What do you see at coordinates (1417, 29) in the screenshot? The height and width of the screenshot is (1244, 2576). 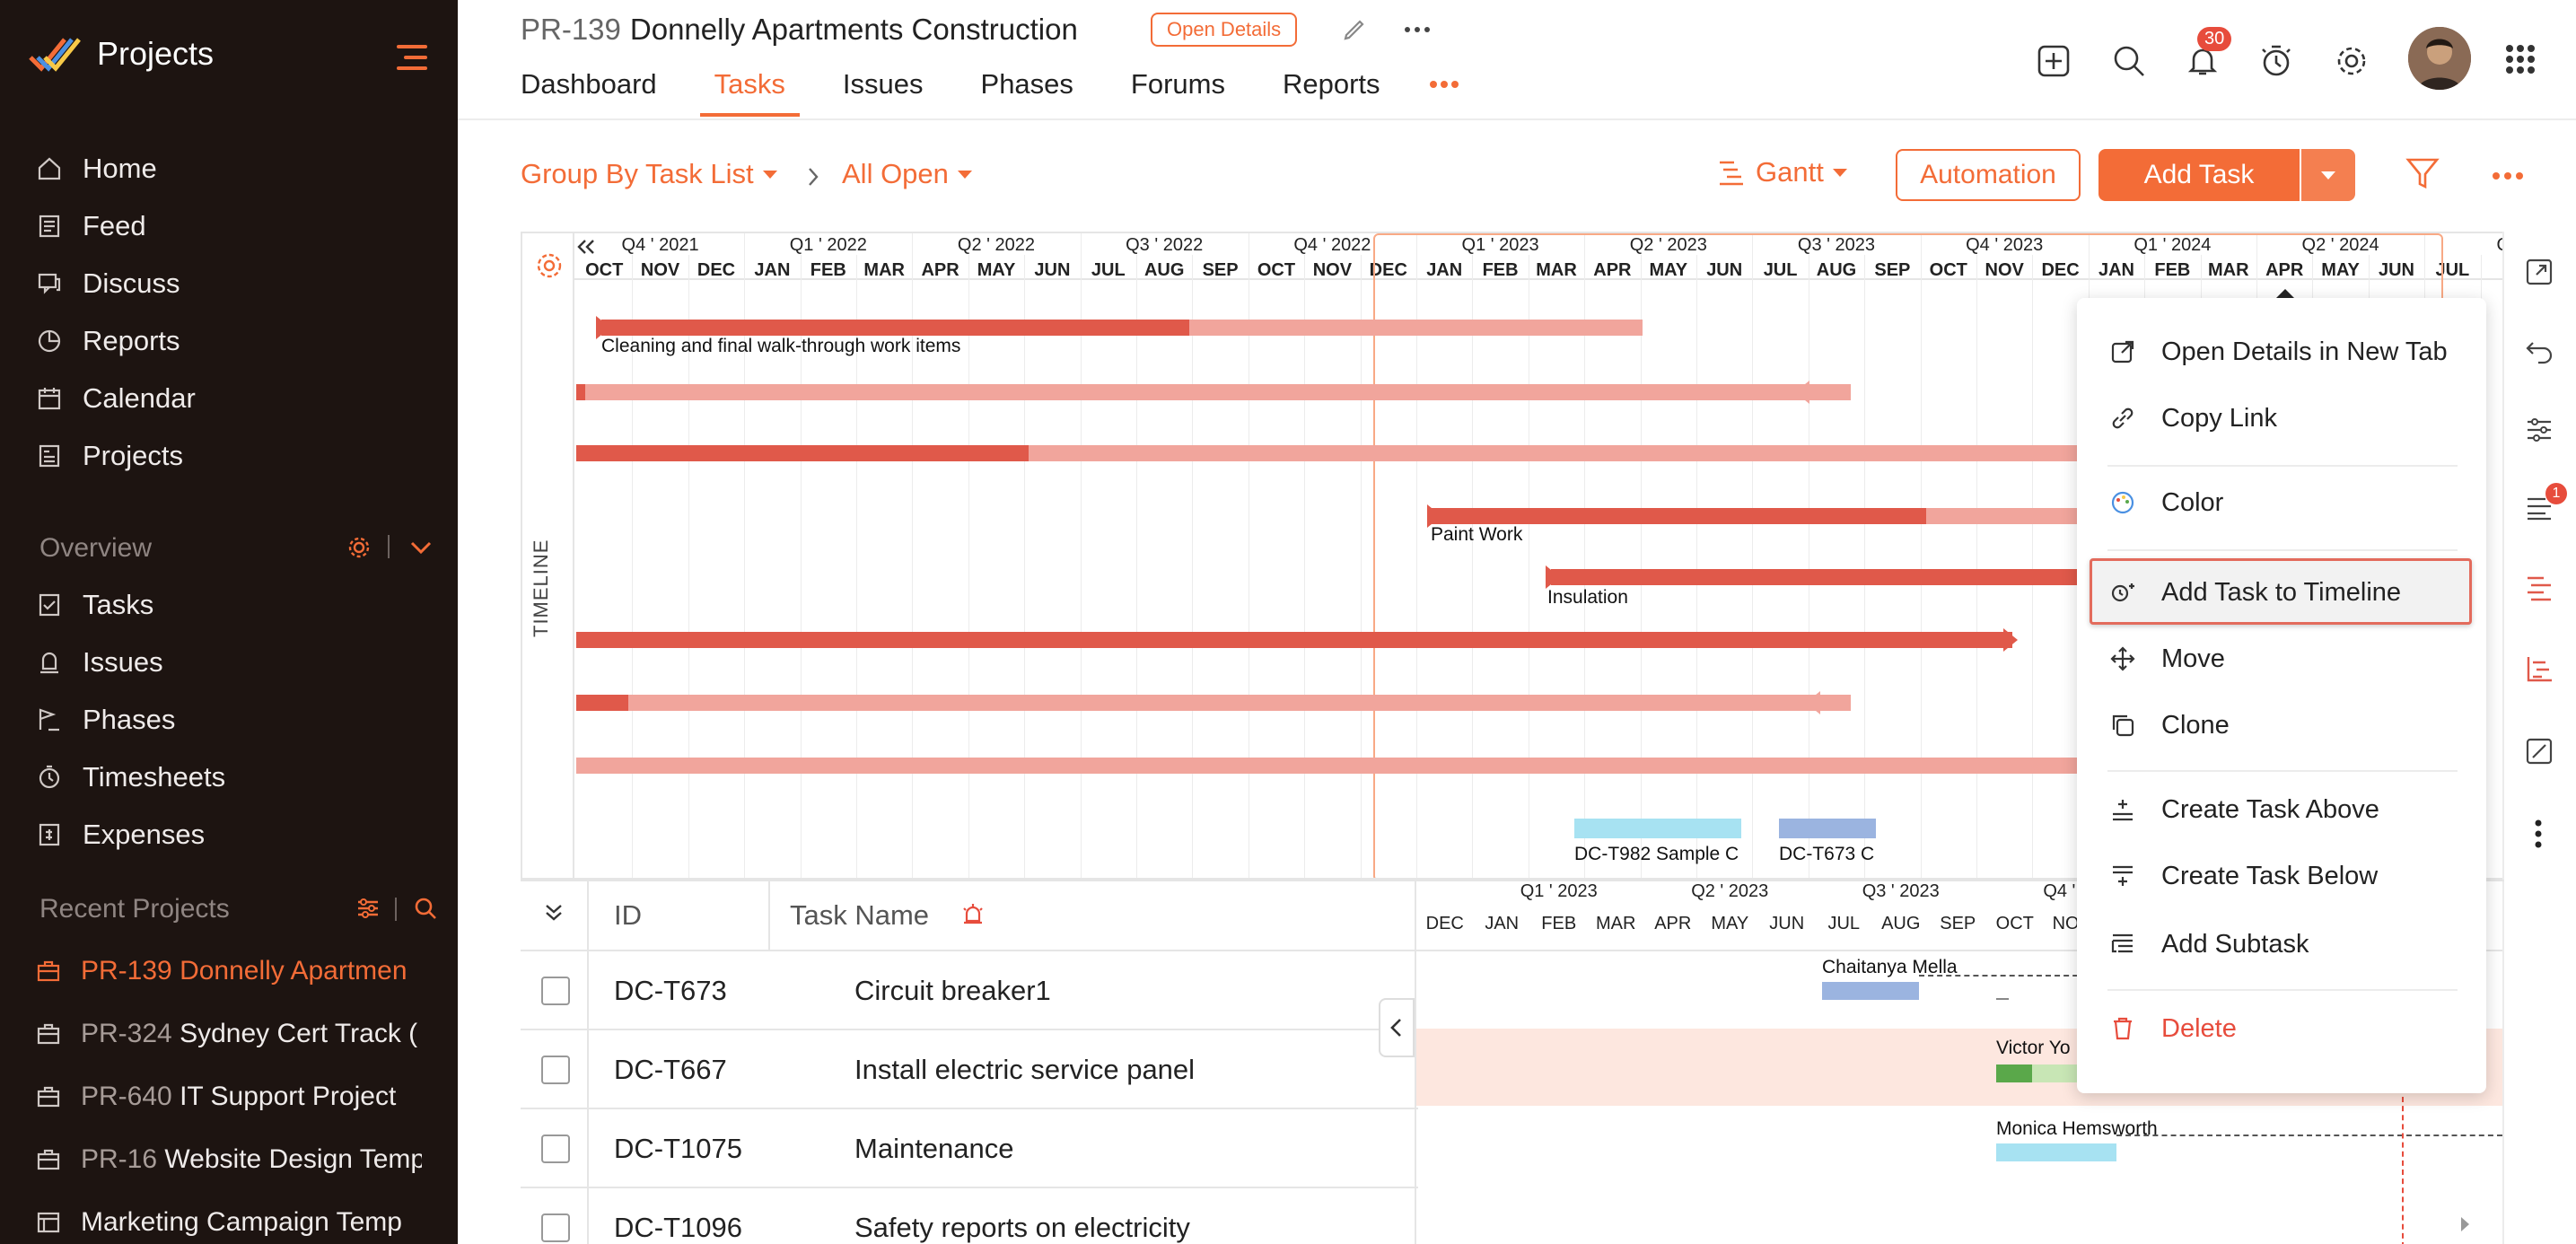 I see `more-horizontal-icon` at bounding box center [1417, 29].